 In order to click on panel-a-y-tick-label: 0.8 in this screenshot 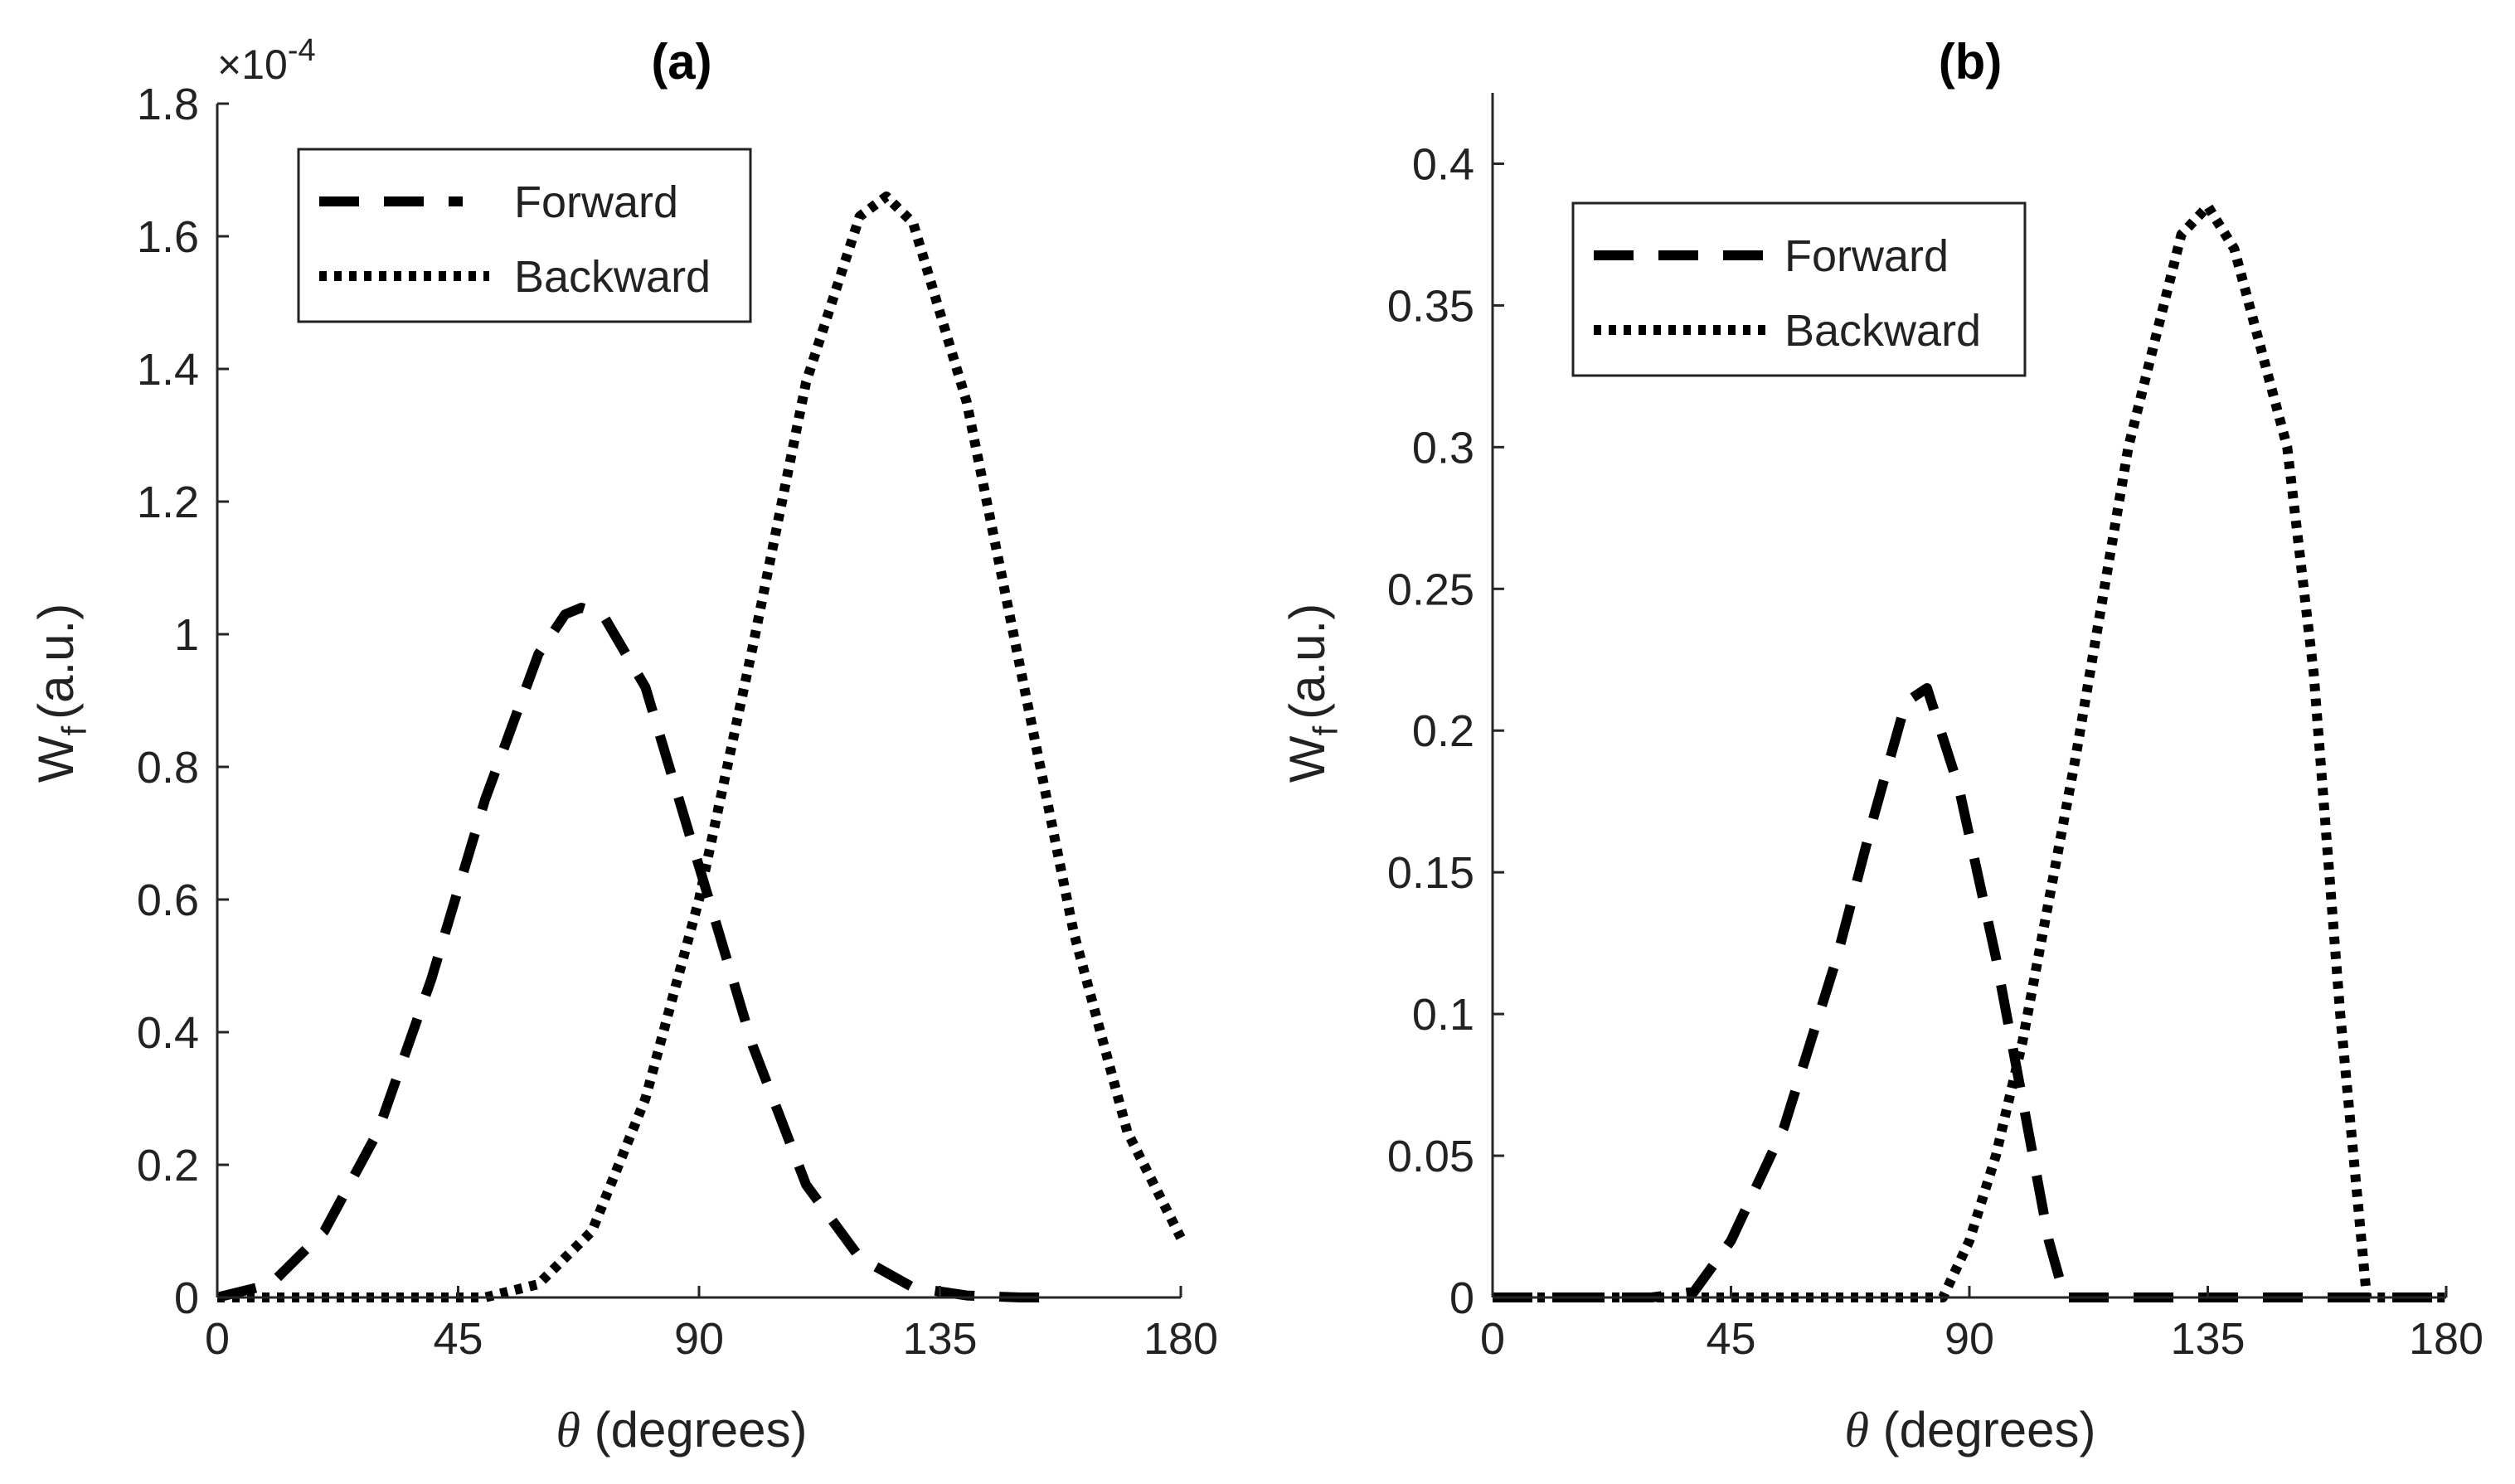, I will do `click(168, 768)`.